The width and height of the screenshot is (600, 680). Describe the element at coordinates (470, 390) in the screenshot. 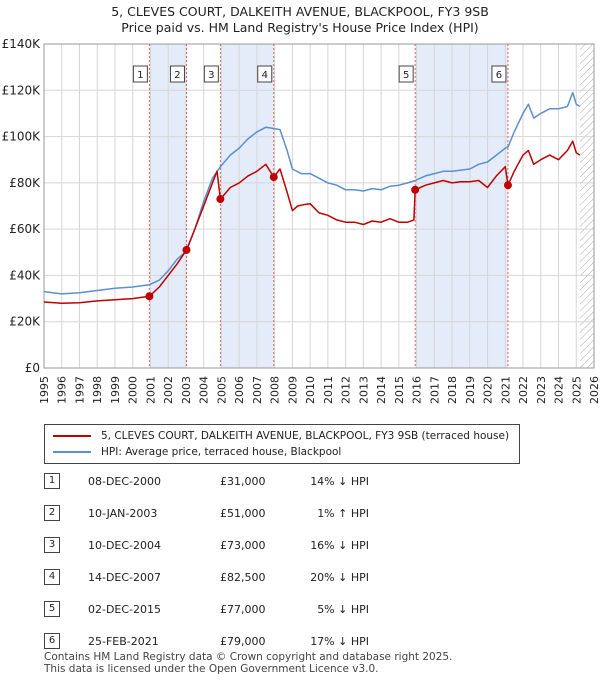

I see `x-tick-label: 2019` at that location.